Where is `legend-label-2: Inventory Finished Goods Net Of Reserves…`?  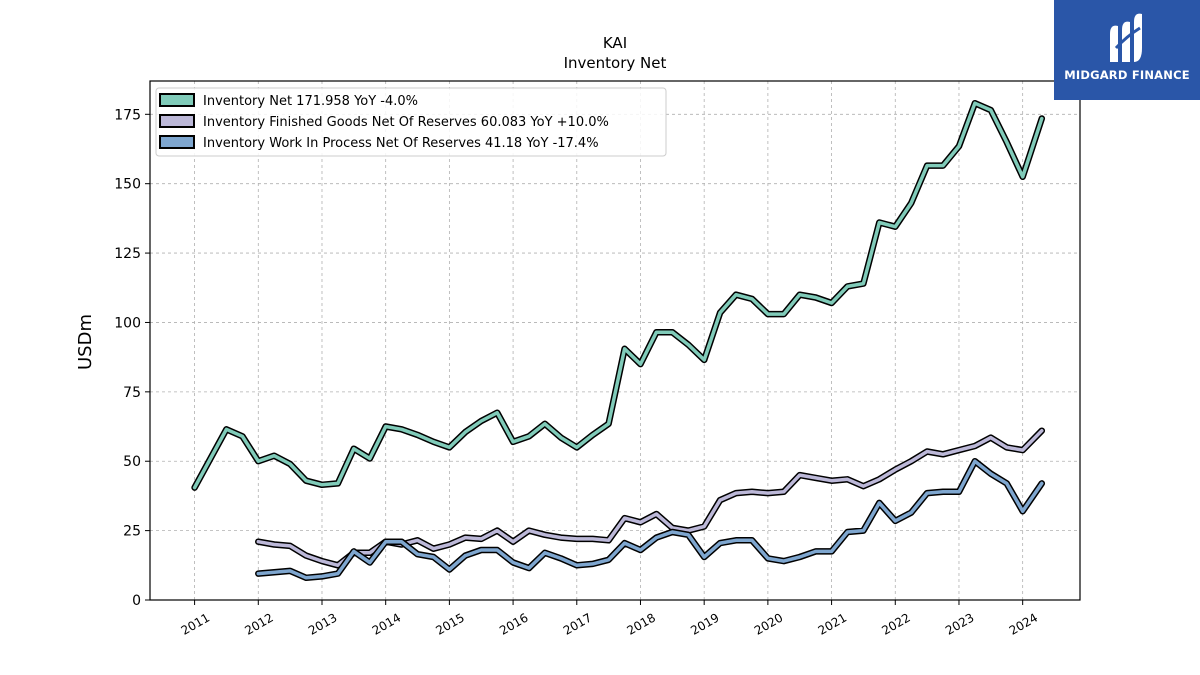
legend-label-2: Inventory Finished Goods Net Of Reserves… is located at coordinates (406, 122).